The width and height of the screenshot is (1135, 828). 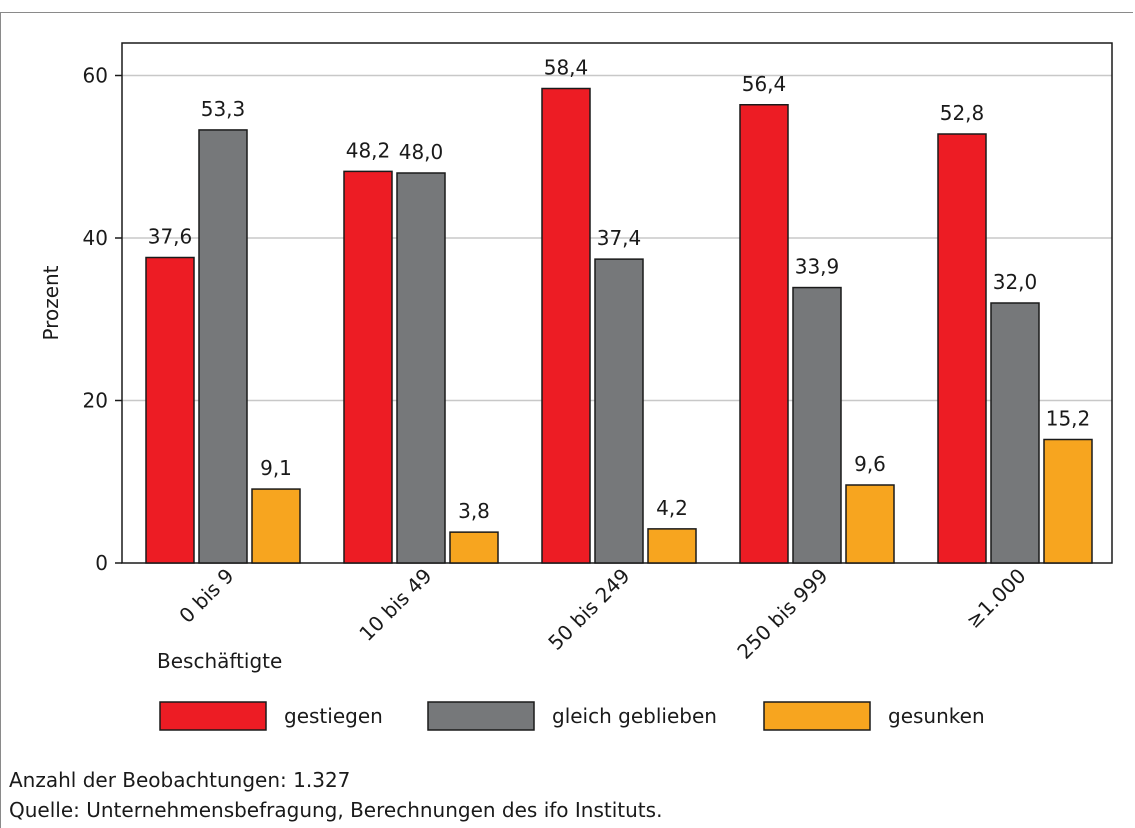 What do you see at coordinates (51, 302) in the screenshot?
I see `y-axis-label: Prozent` at bounding box center [51, 302].